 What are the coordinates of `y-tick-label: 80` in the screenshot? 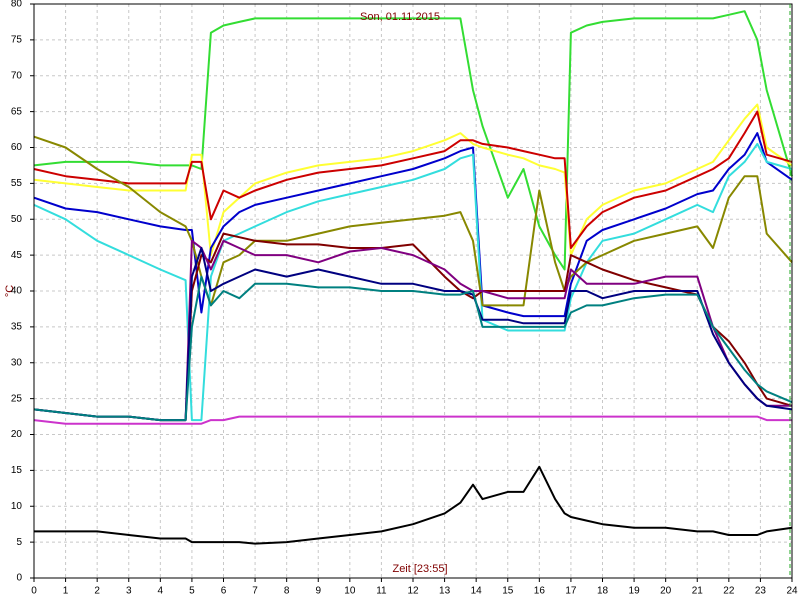 It's located at (17, 5).